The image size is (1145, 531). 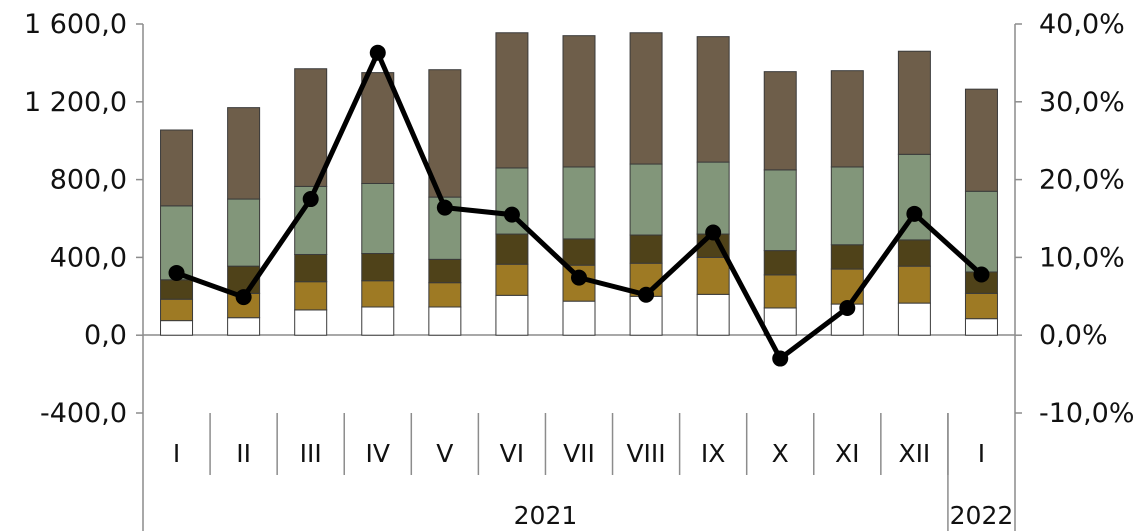 I want to click on category-label: IV, so click(x=378, y=453).